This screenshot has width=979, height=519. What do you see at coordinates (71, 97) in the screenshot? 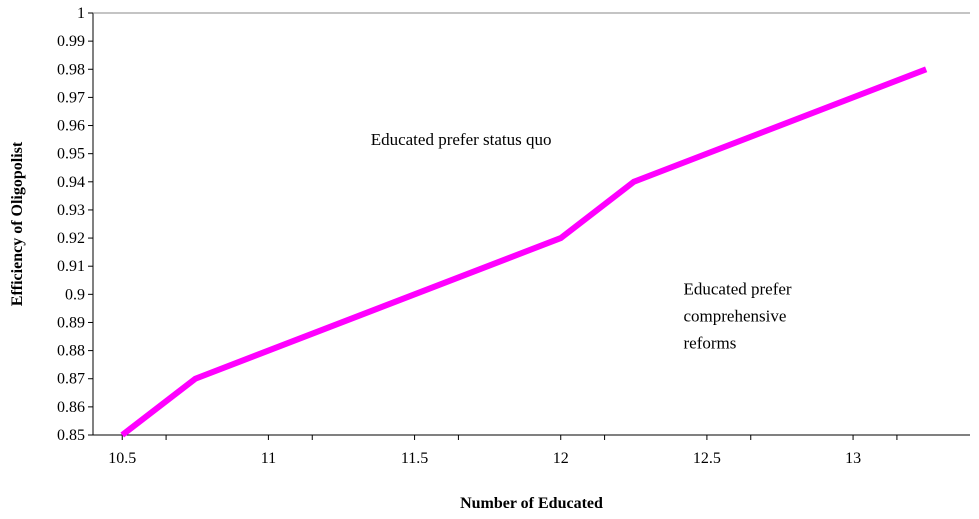
I see `y-tick-label: 0.97` at bounding box center [71, 97].